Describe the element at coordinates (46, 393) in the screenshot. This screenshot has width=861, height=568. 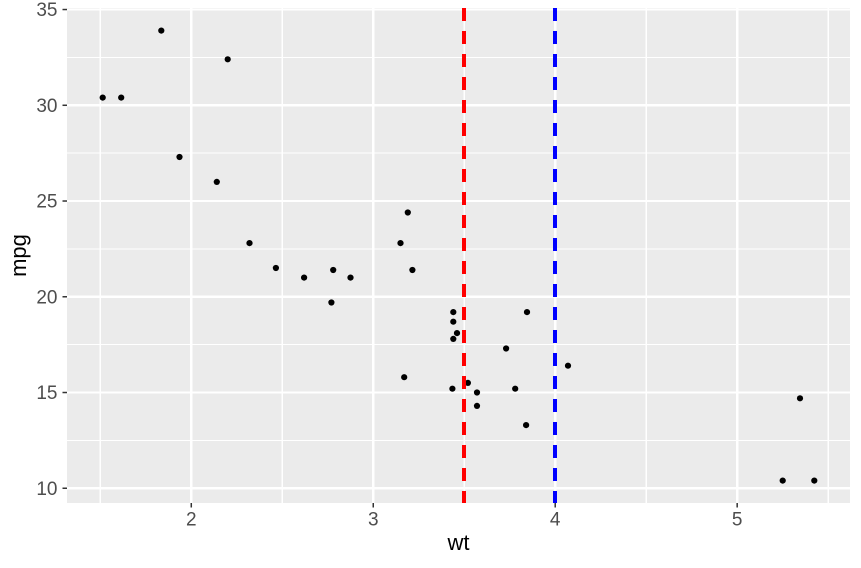
I see `y-tick-label: 15` at that location.